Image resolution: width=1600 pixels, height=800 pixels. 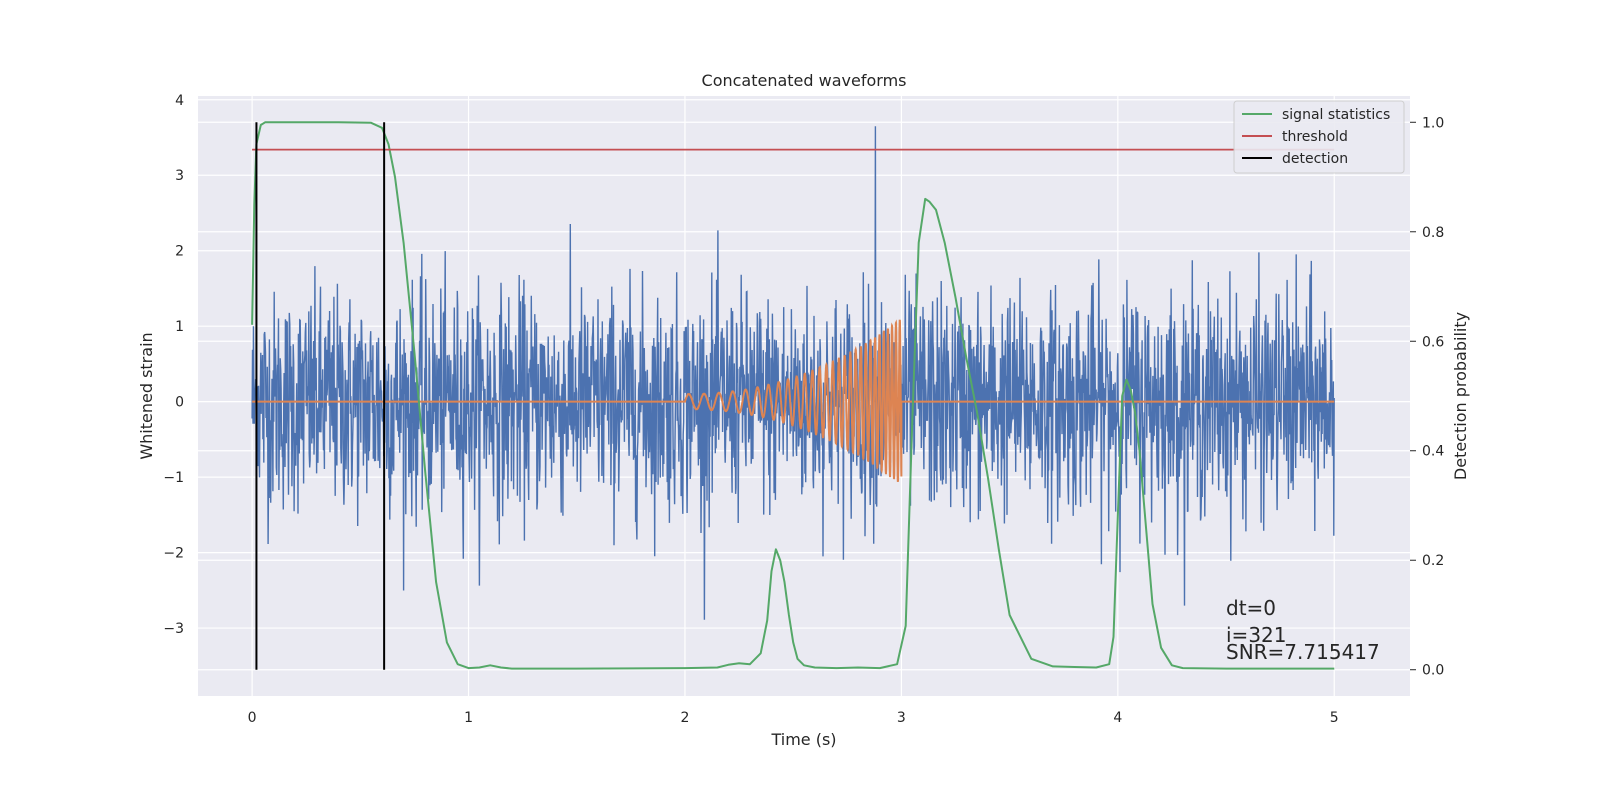 I want to click on y-tick-label: −1, so click(x=173, y=478).